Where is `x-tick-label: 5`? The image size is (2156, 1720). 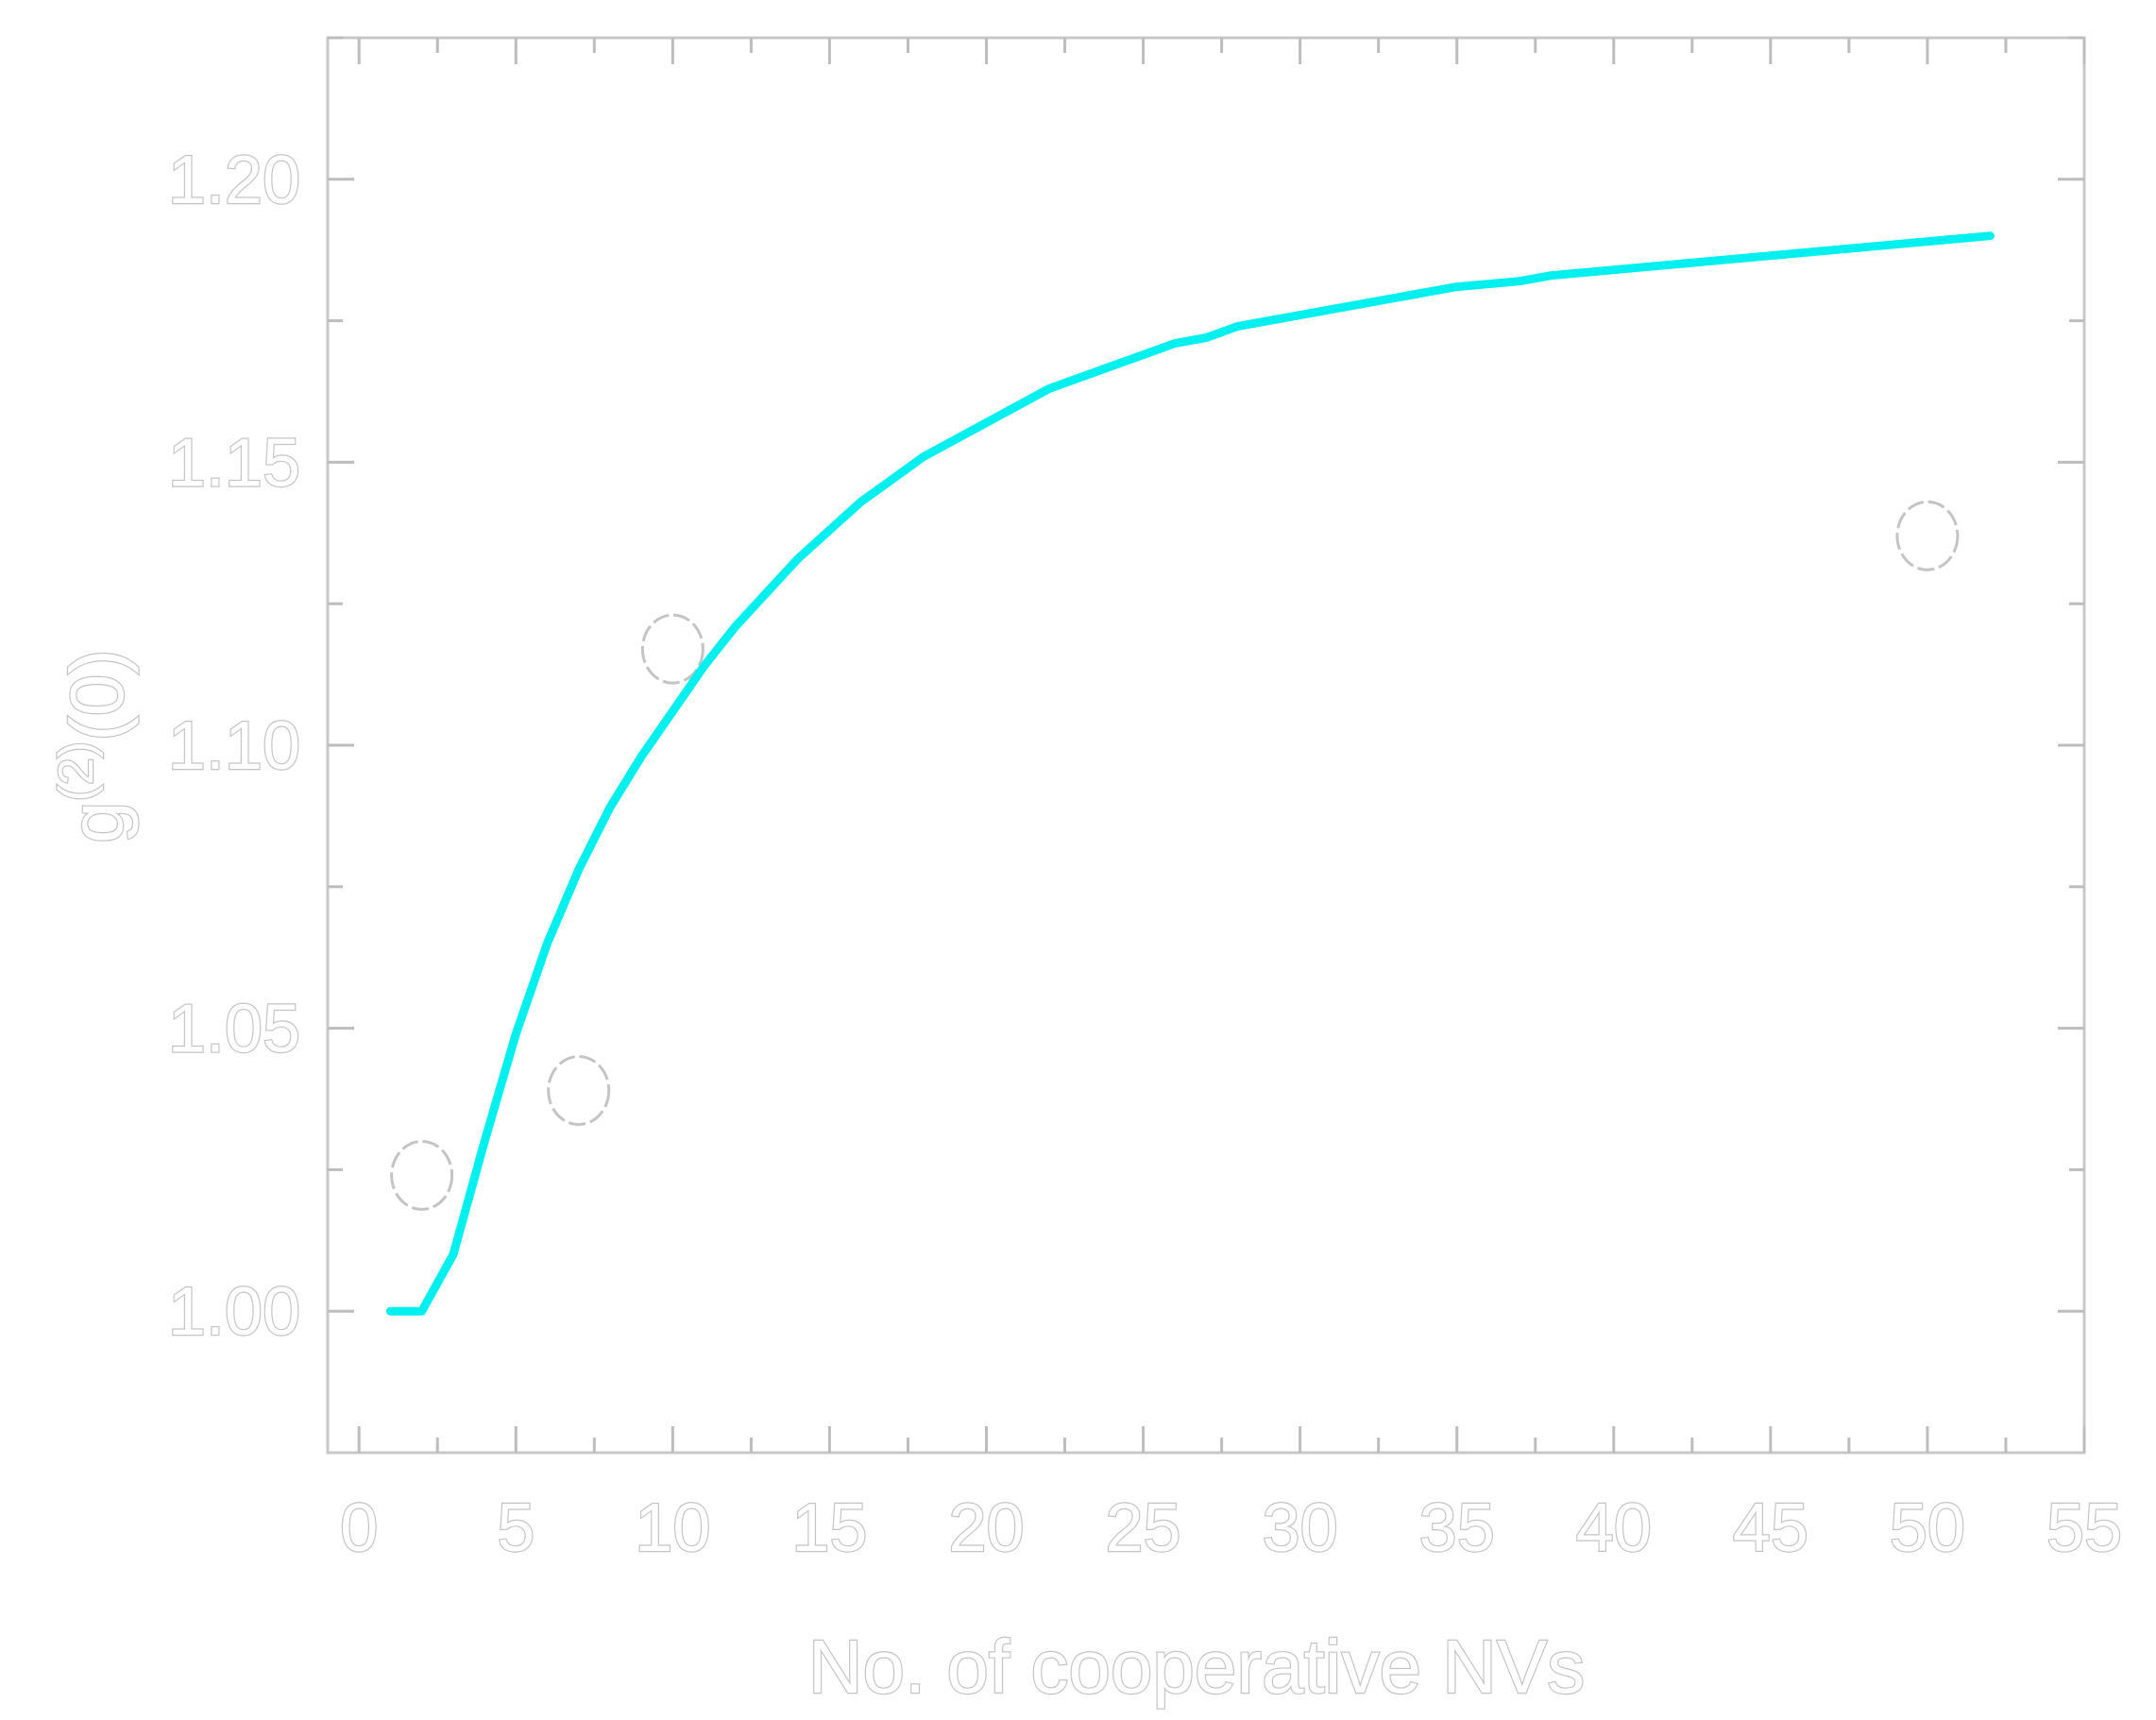
x-tick-label: 5 is located at coordinates (516, 1528).